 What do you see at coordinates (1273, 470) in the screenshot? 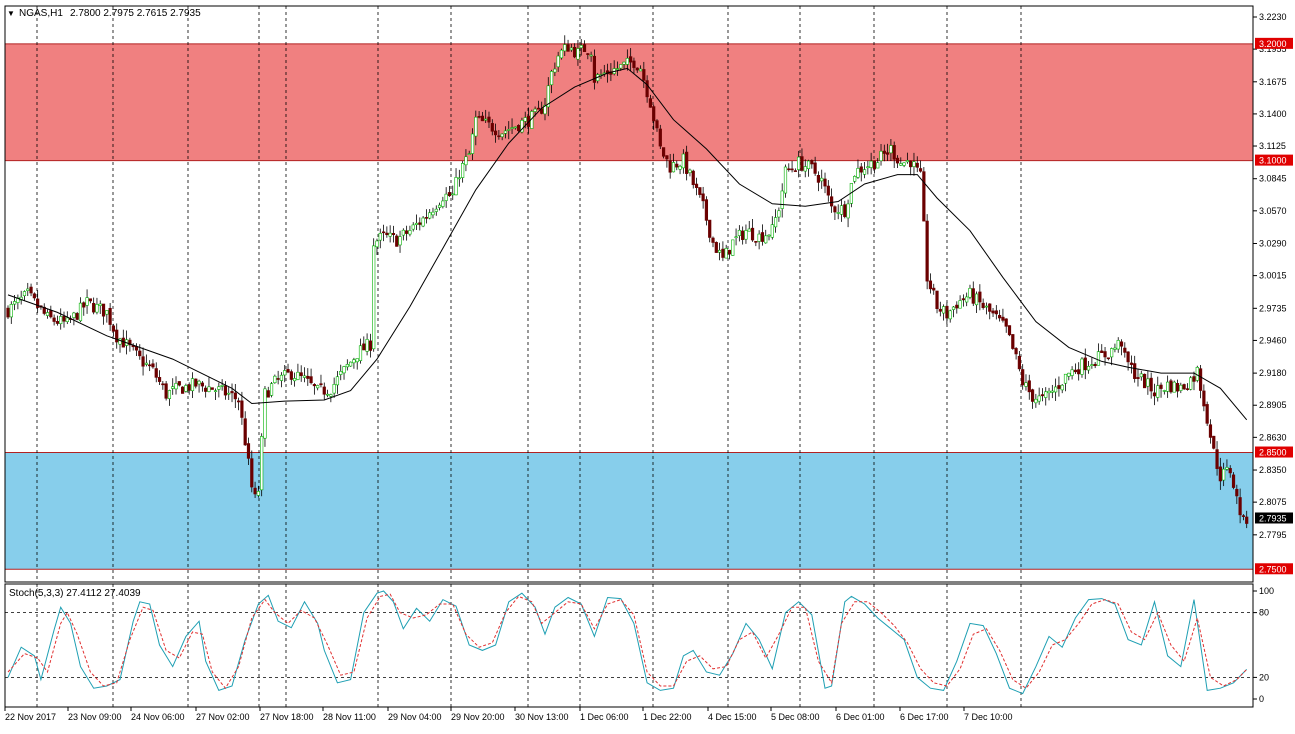
I see `y-tick-label: 2.8350` at bounding box center [1273, 470].